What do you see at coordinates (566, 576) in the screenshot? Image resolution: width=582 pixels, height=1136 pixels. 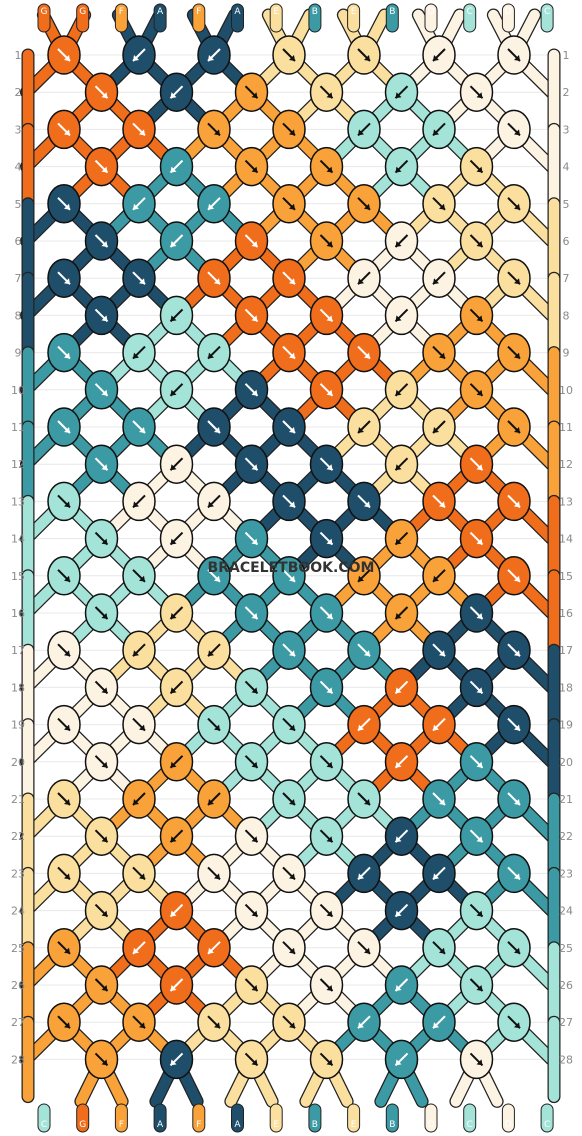 I see `row-number: 15` at bounding box center [566, 576].